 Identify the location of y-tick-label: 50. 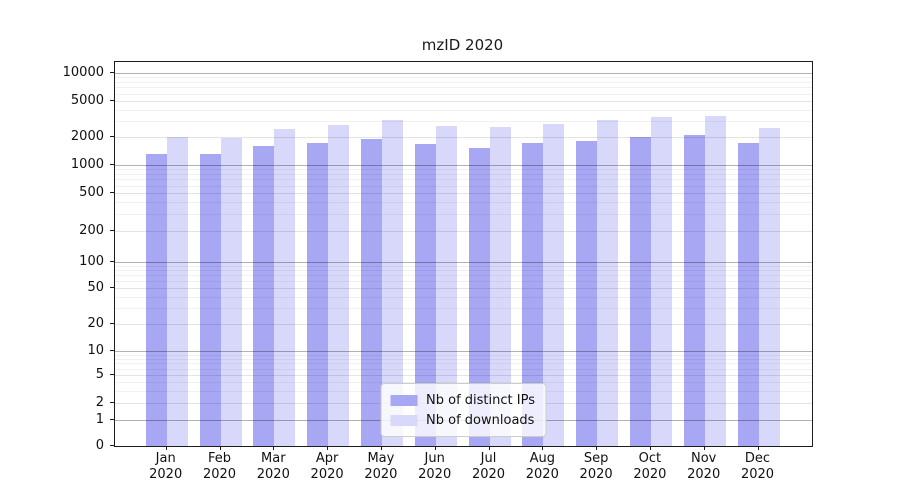
(95, 287).